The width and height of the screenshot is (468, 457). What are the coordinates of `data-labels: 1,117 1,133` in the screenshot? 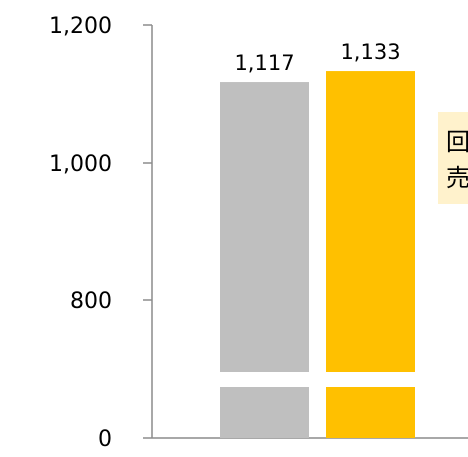 It's located at (317, 57).